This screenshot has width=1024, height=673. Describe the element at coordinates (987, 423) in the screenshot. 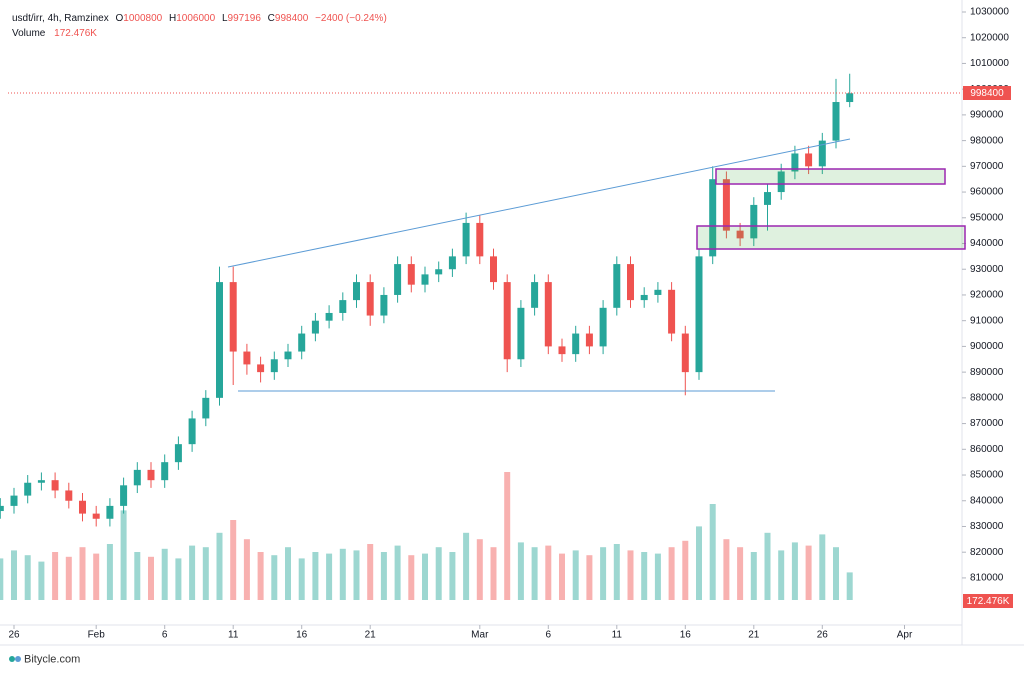

I see `y-tick-label: 870000` at that location.